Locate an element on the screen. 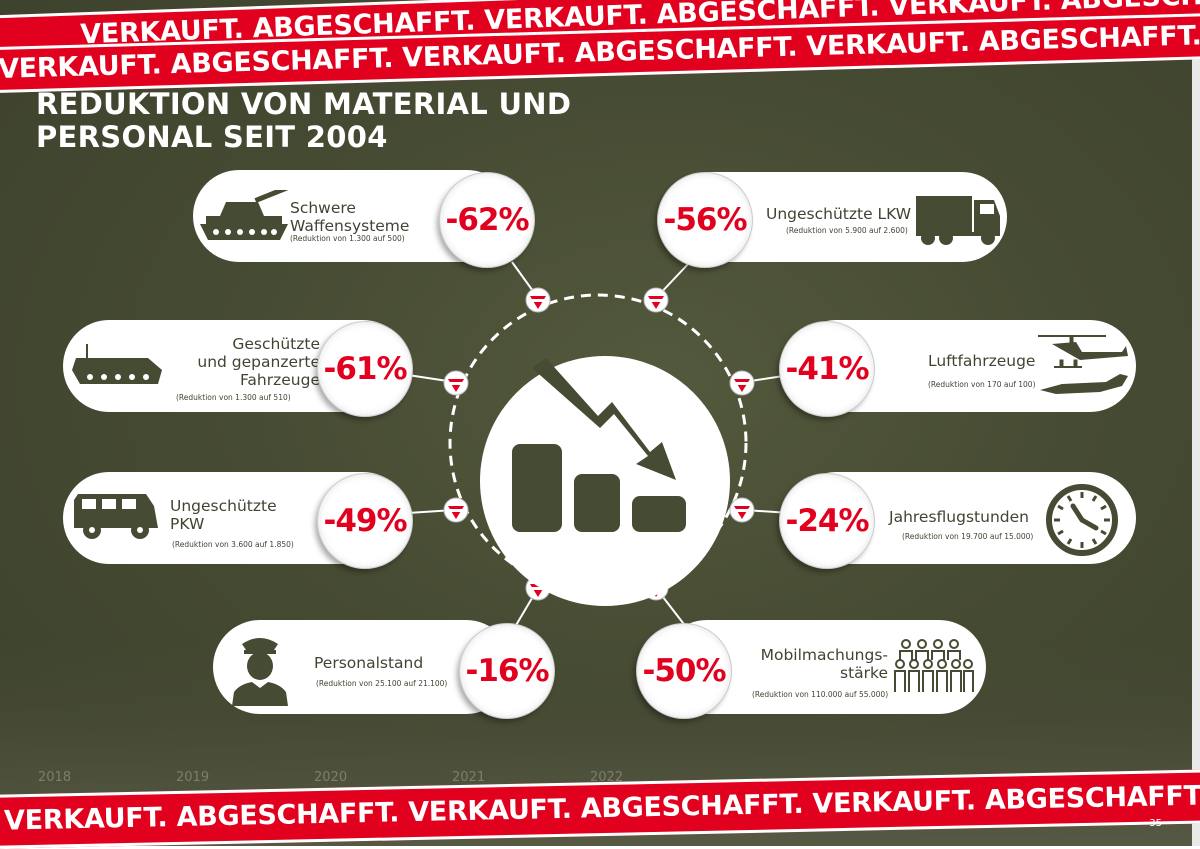 The height and width of the screenshot is (849, 1200). armored-vehicle-icon is located at coordinates (117, 364).